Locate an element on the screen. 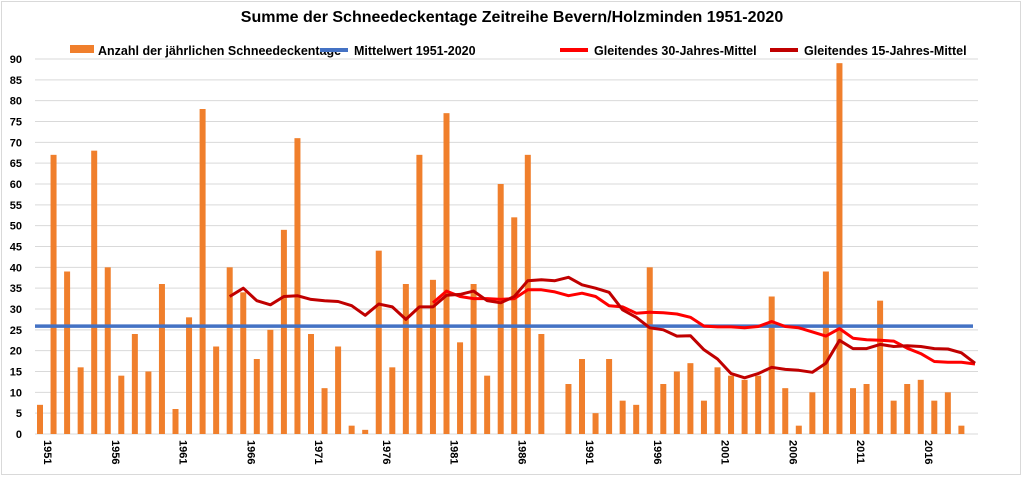  bar-2005 is located at coordinates (771, 365).